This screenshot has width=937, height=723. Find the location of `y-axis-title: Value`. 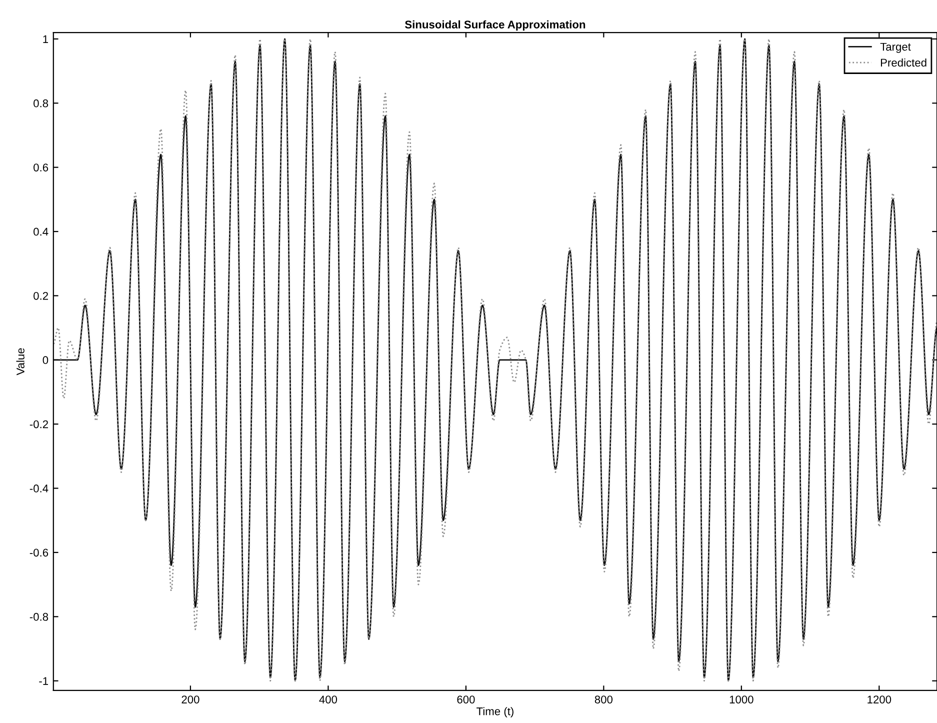

y-axis-title: Value is located at coordinates (20, 362).